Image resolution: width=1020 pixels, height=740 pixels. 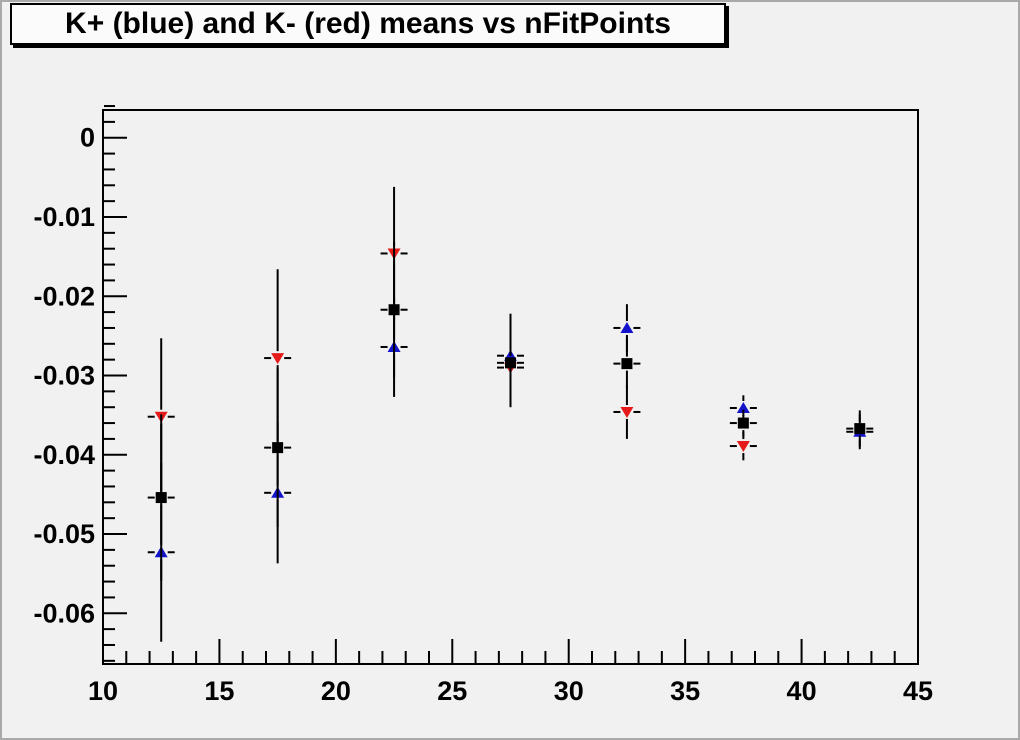 What do you see at coordinates (510, 672) in the screenshot?
I see `x-axis: 10 15 20 25 30 35 40 45` at bounding box center [510, 672].